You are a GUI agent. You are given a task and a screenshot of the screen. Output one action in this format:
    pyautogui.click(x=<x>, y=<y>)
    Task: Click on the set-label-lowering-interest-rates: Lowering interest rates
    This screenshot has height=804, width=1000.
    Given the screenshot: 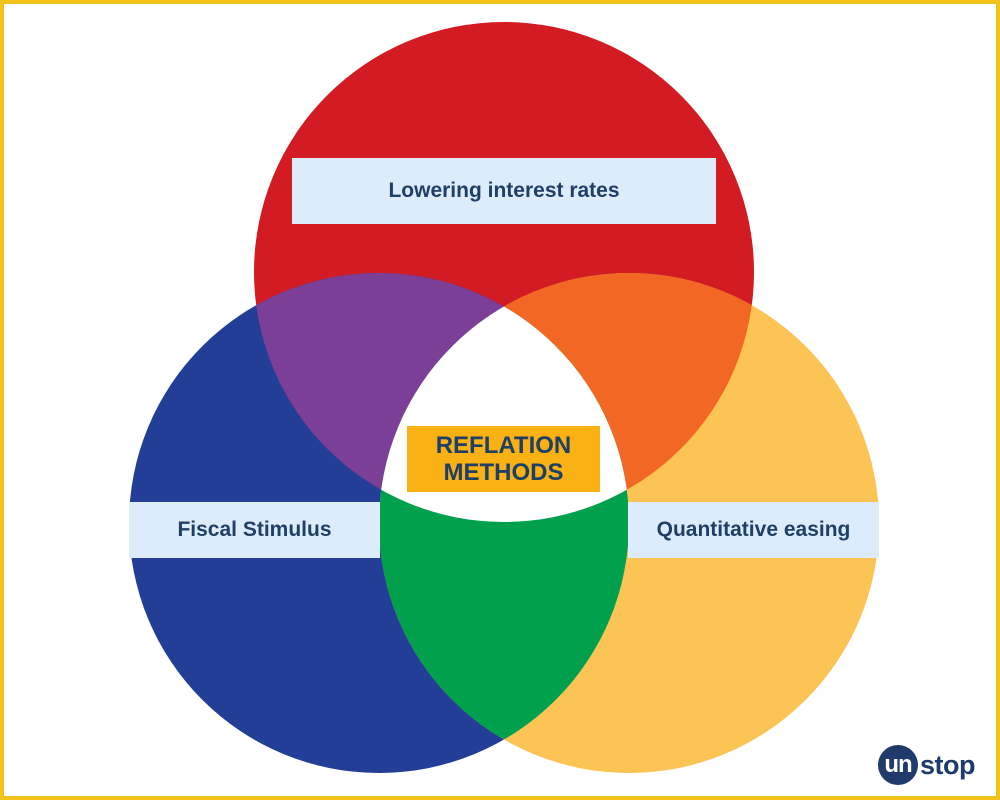 What is the action you would take?
    pyautogui.click(x=504, y=191)
    